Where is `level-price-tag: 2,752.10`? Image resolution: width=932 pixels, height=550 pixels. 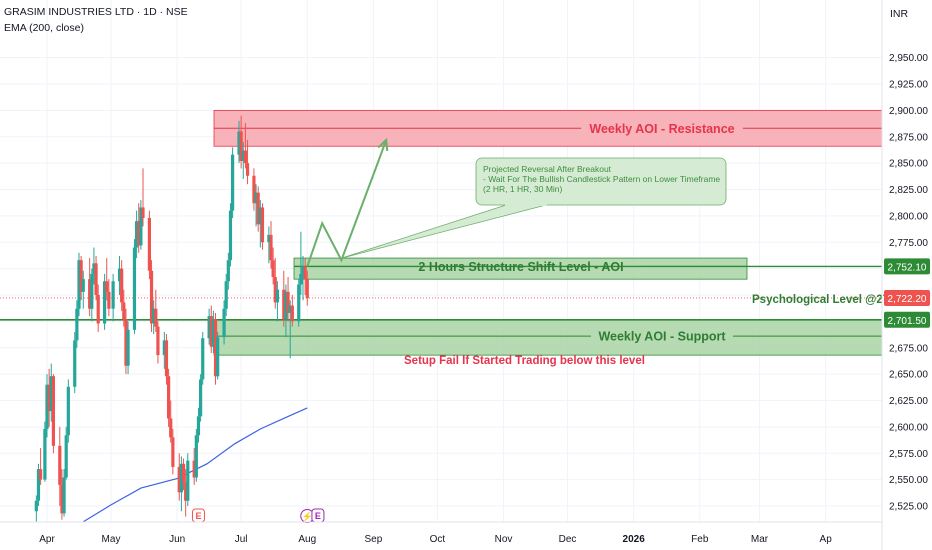 level-price-tag: 2,752.10 is located at coordinates (907, 266).